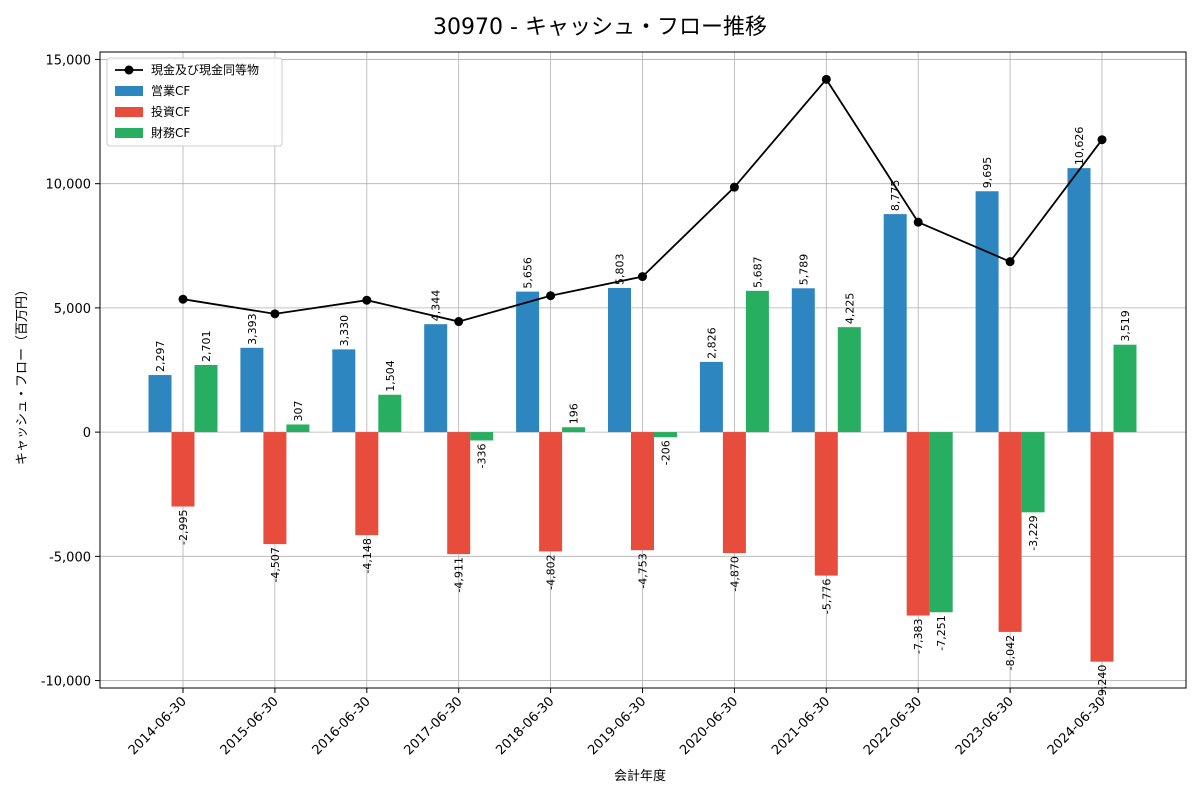 The image size is (1200, 800). I want to click on data-label-営業CF: 2,826, so click(711, 343).